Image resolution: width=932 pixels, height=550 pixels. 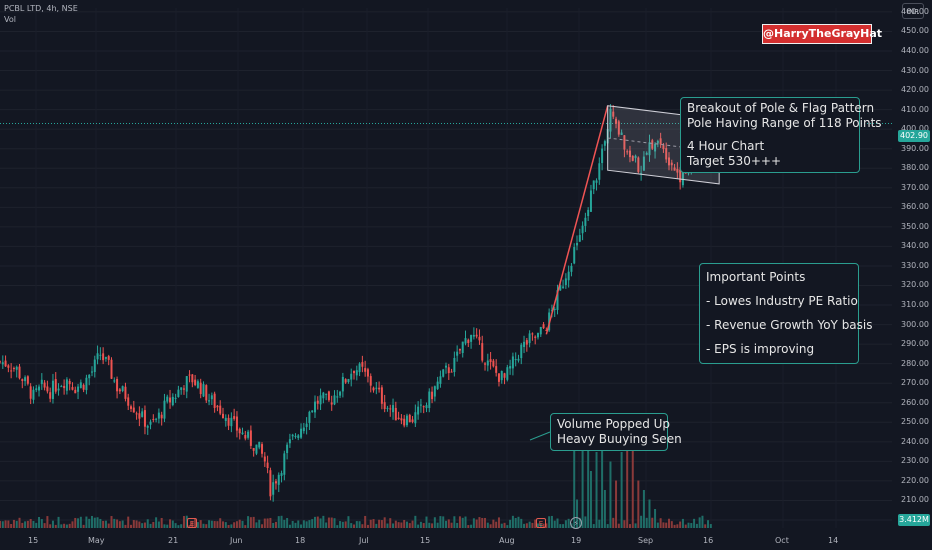 I want to click on y-tick-label: 420.00, so click(x=915, y=90).